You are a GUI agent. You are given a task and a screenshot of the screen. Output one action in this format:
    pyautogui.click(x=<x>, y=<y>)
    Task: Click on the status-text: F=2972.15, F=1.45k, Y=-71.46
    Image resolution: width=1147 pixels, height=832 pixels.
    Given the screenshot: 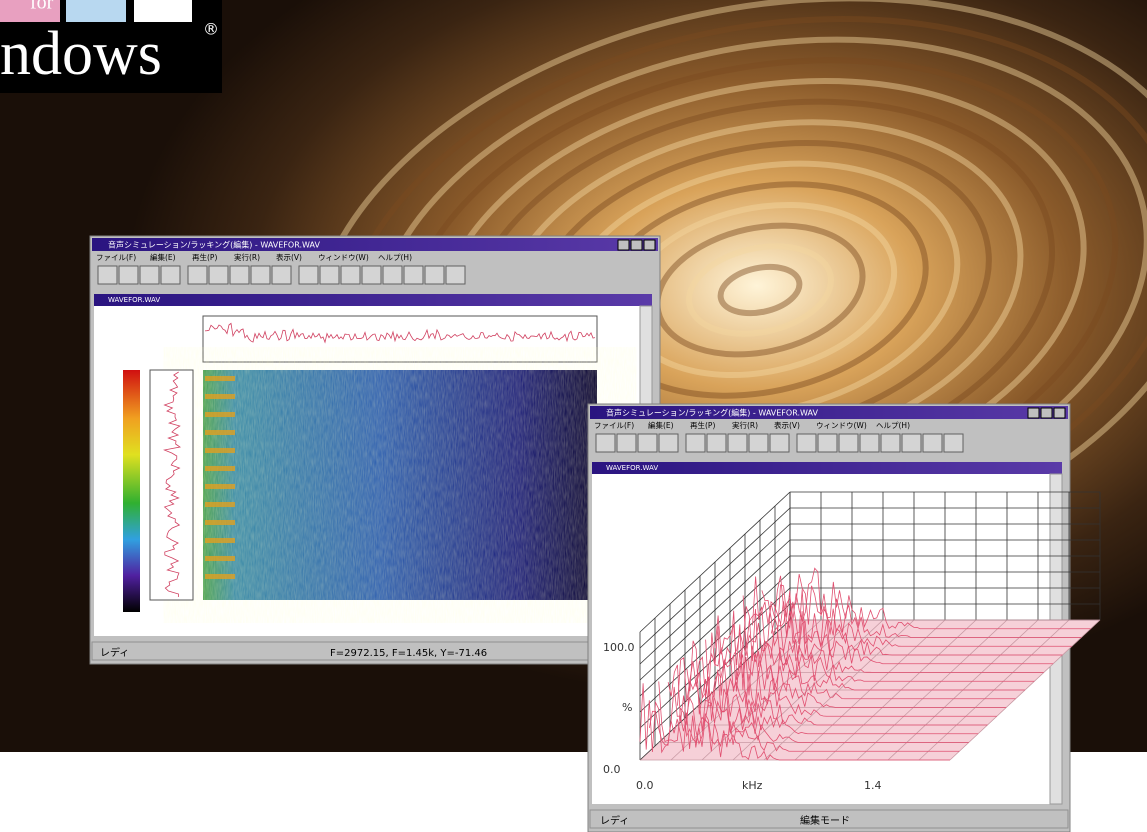 What is the action you would take?
    pyautogui.click(x=408, y=653)
    